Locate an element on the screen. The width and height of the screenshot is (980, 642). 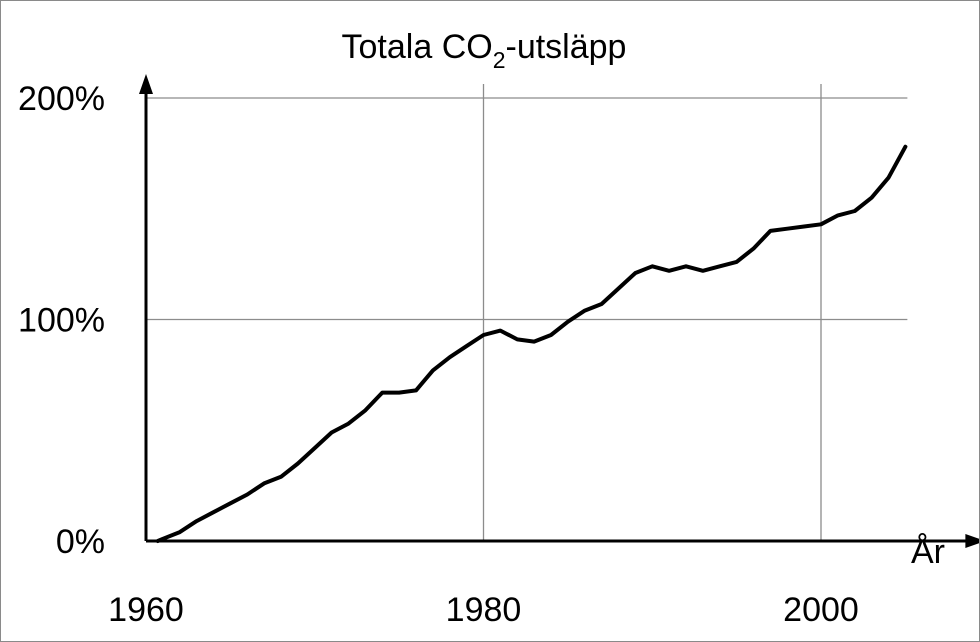
y-tick-label: 0% is located at coordinates (80, 542).